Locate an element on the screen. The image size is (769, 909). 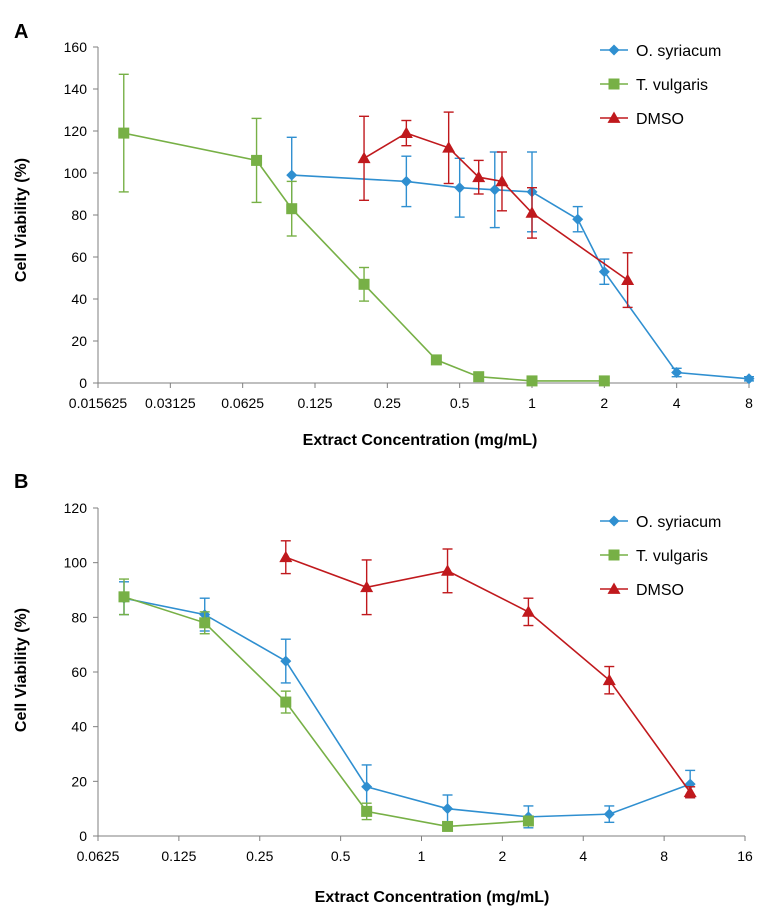
panel-a-y-tick-label: 120 is located at coordinates (76, 131).